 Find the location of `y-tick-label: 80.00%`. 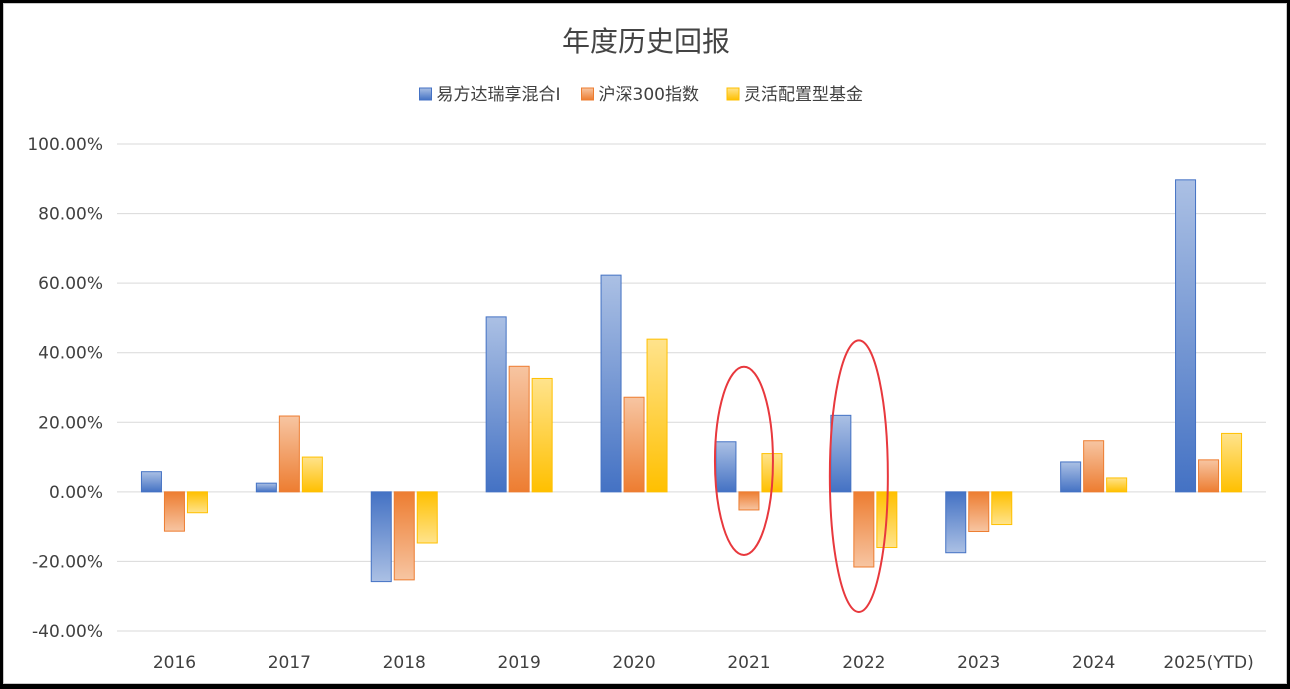

y-tick-label: 80.00% is located at coordinates (70, 215).